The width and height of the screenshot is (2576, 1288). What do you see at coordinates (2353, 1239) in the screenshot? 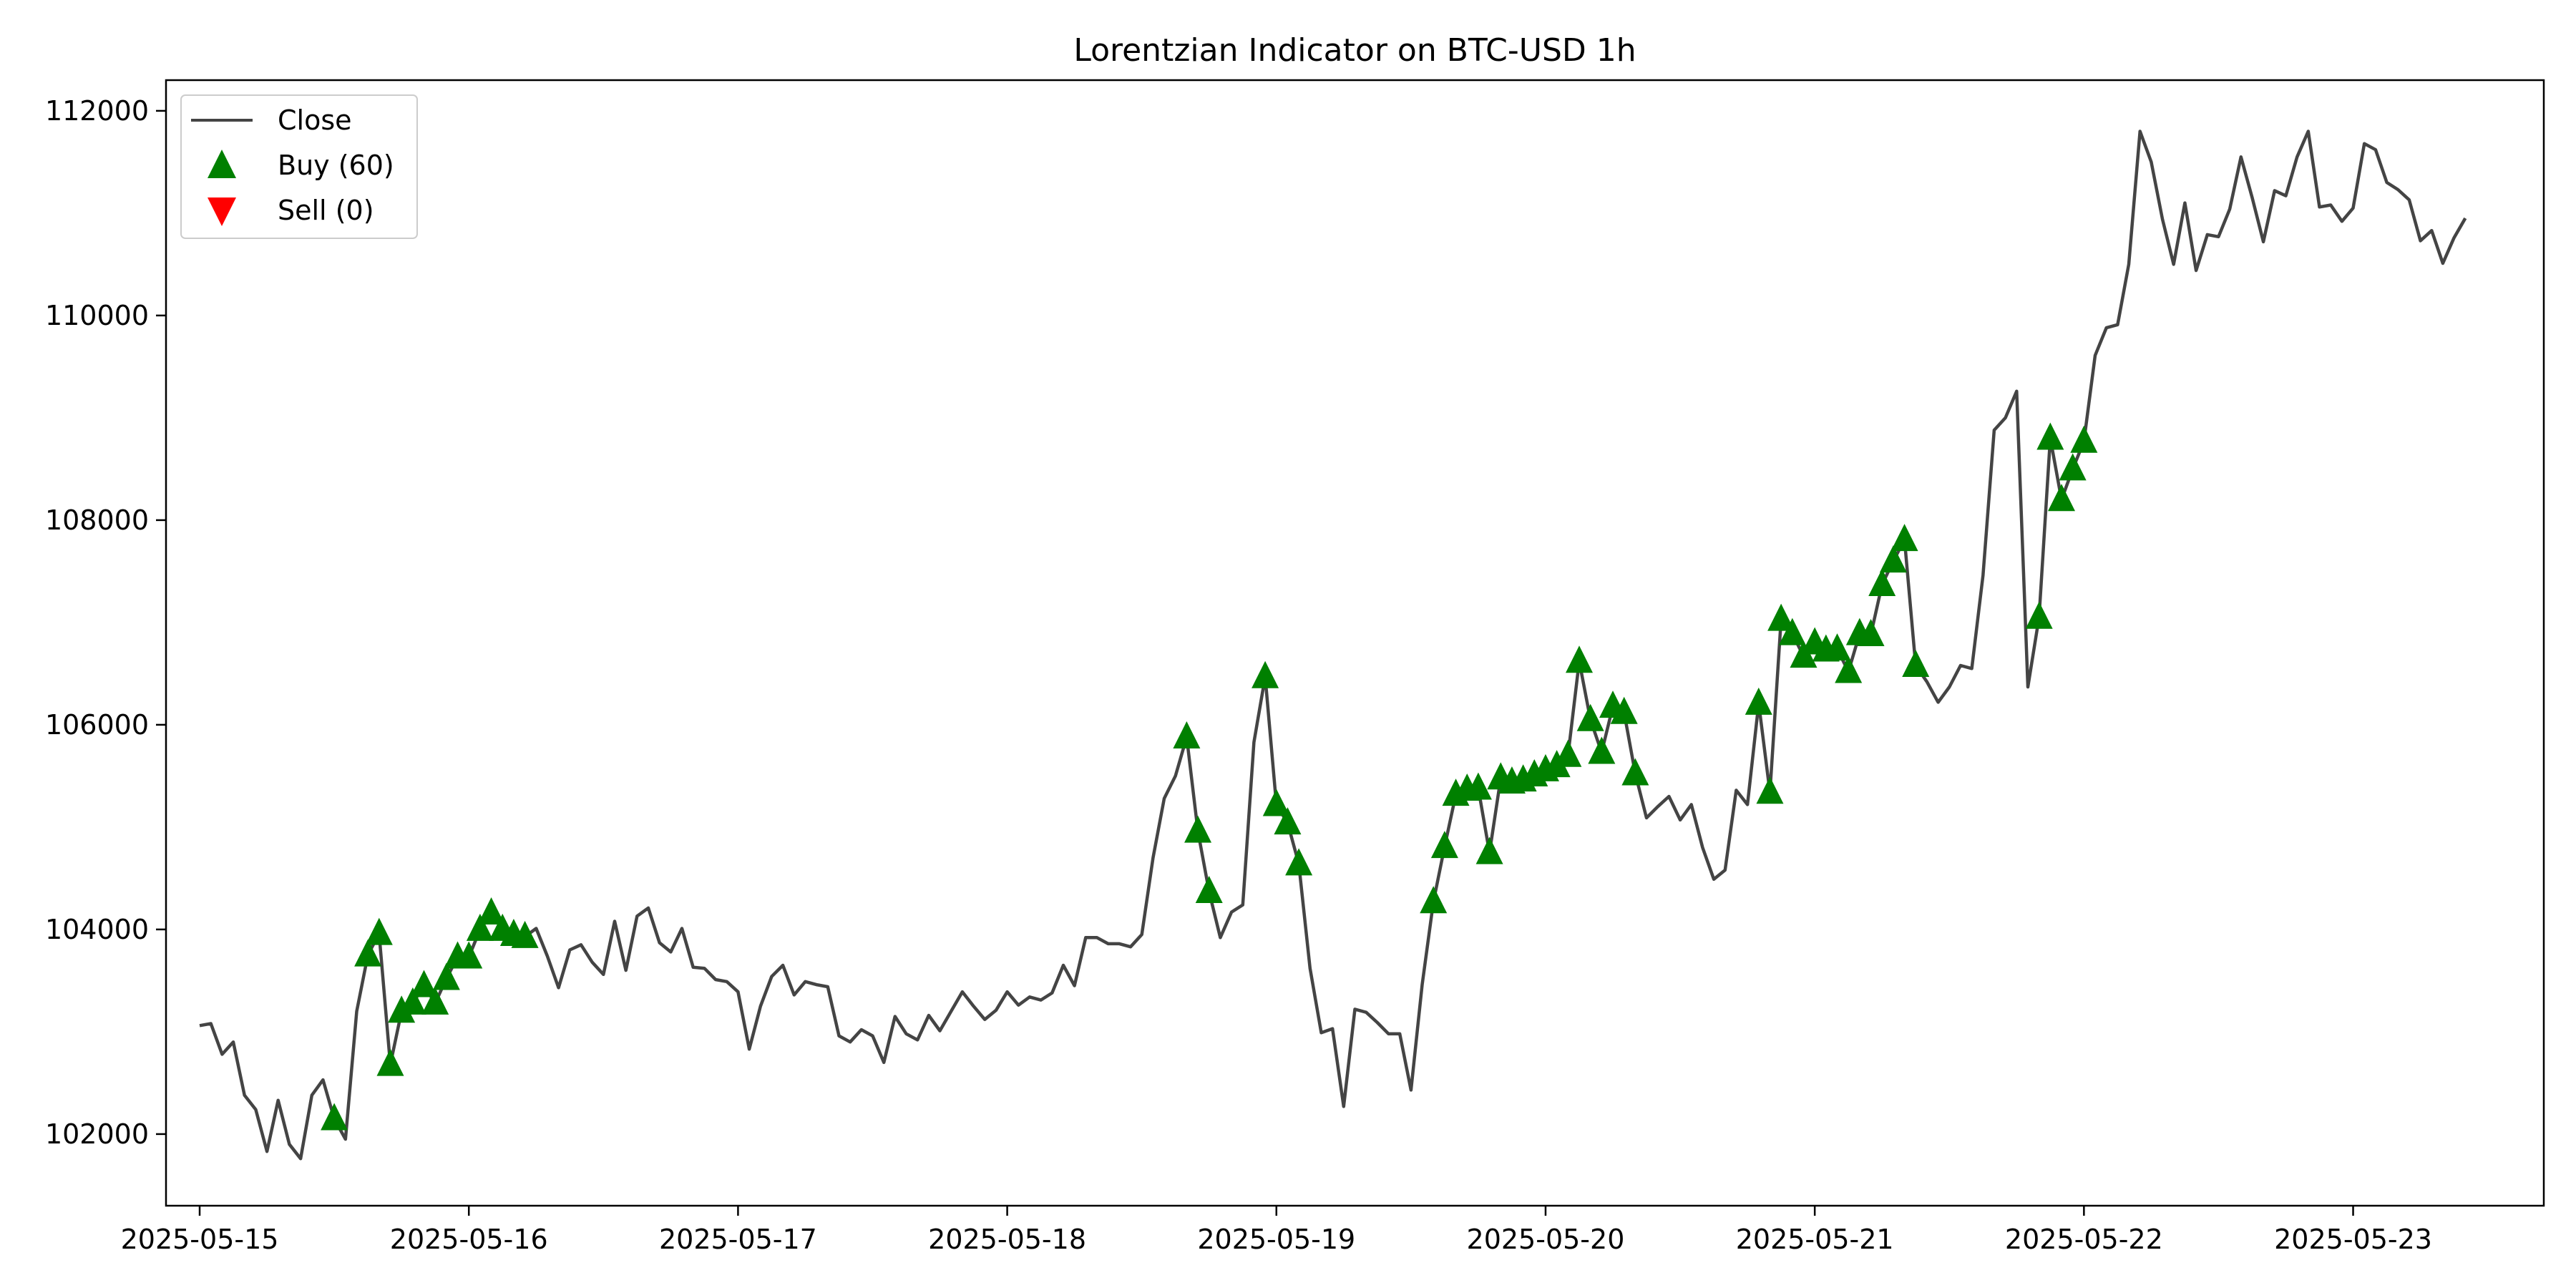
I see `x-tick-label: 2025-05-23` at bounding box center [2353, 1239].